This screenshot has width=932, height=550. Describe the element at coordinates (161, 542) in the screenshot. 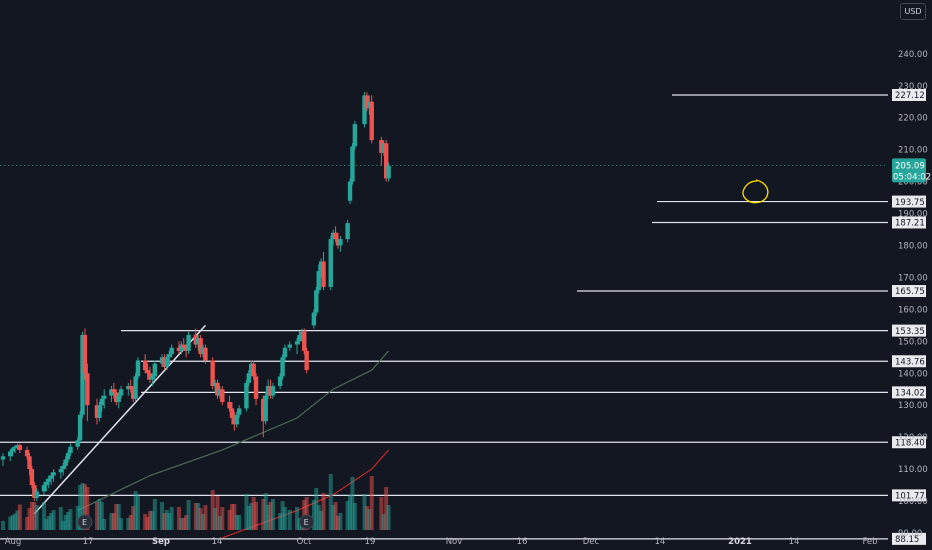

I see `time-scale-label: Sep` at that location.